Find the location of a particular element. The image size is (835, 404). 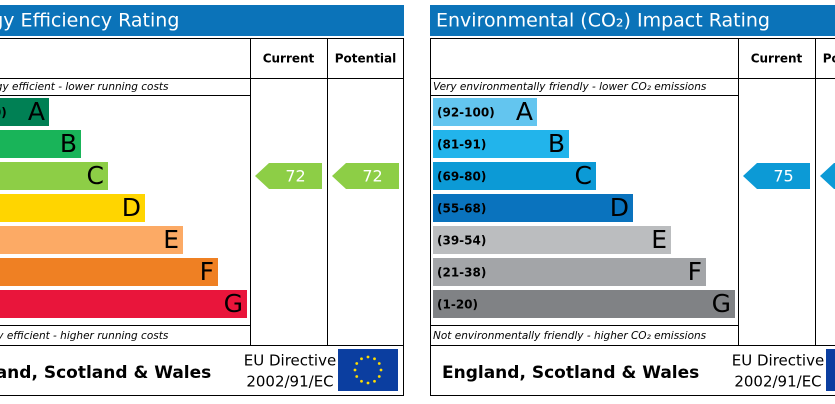

band-range: (69-80) is located at coordinates (461, 177).